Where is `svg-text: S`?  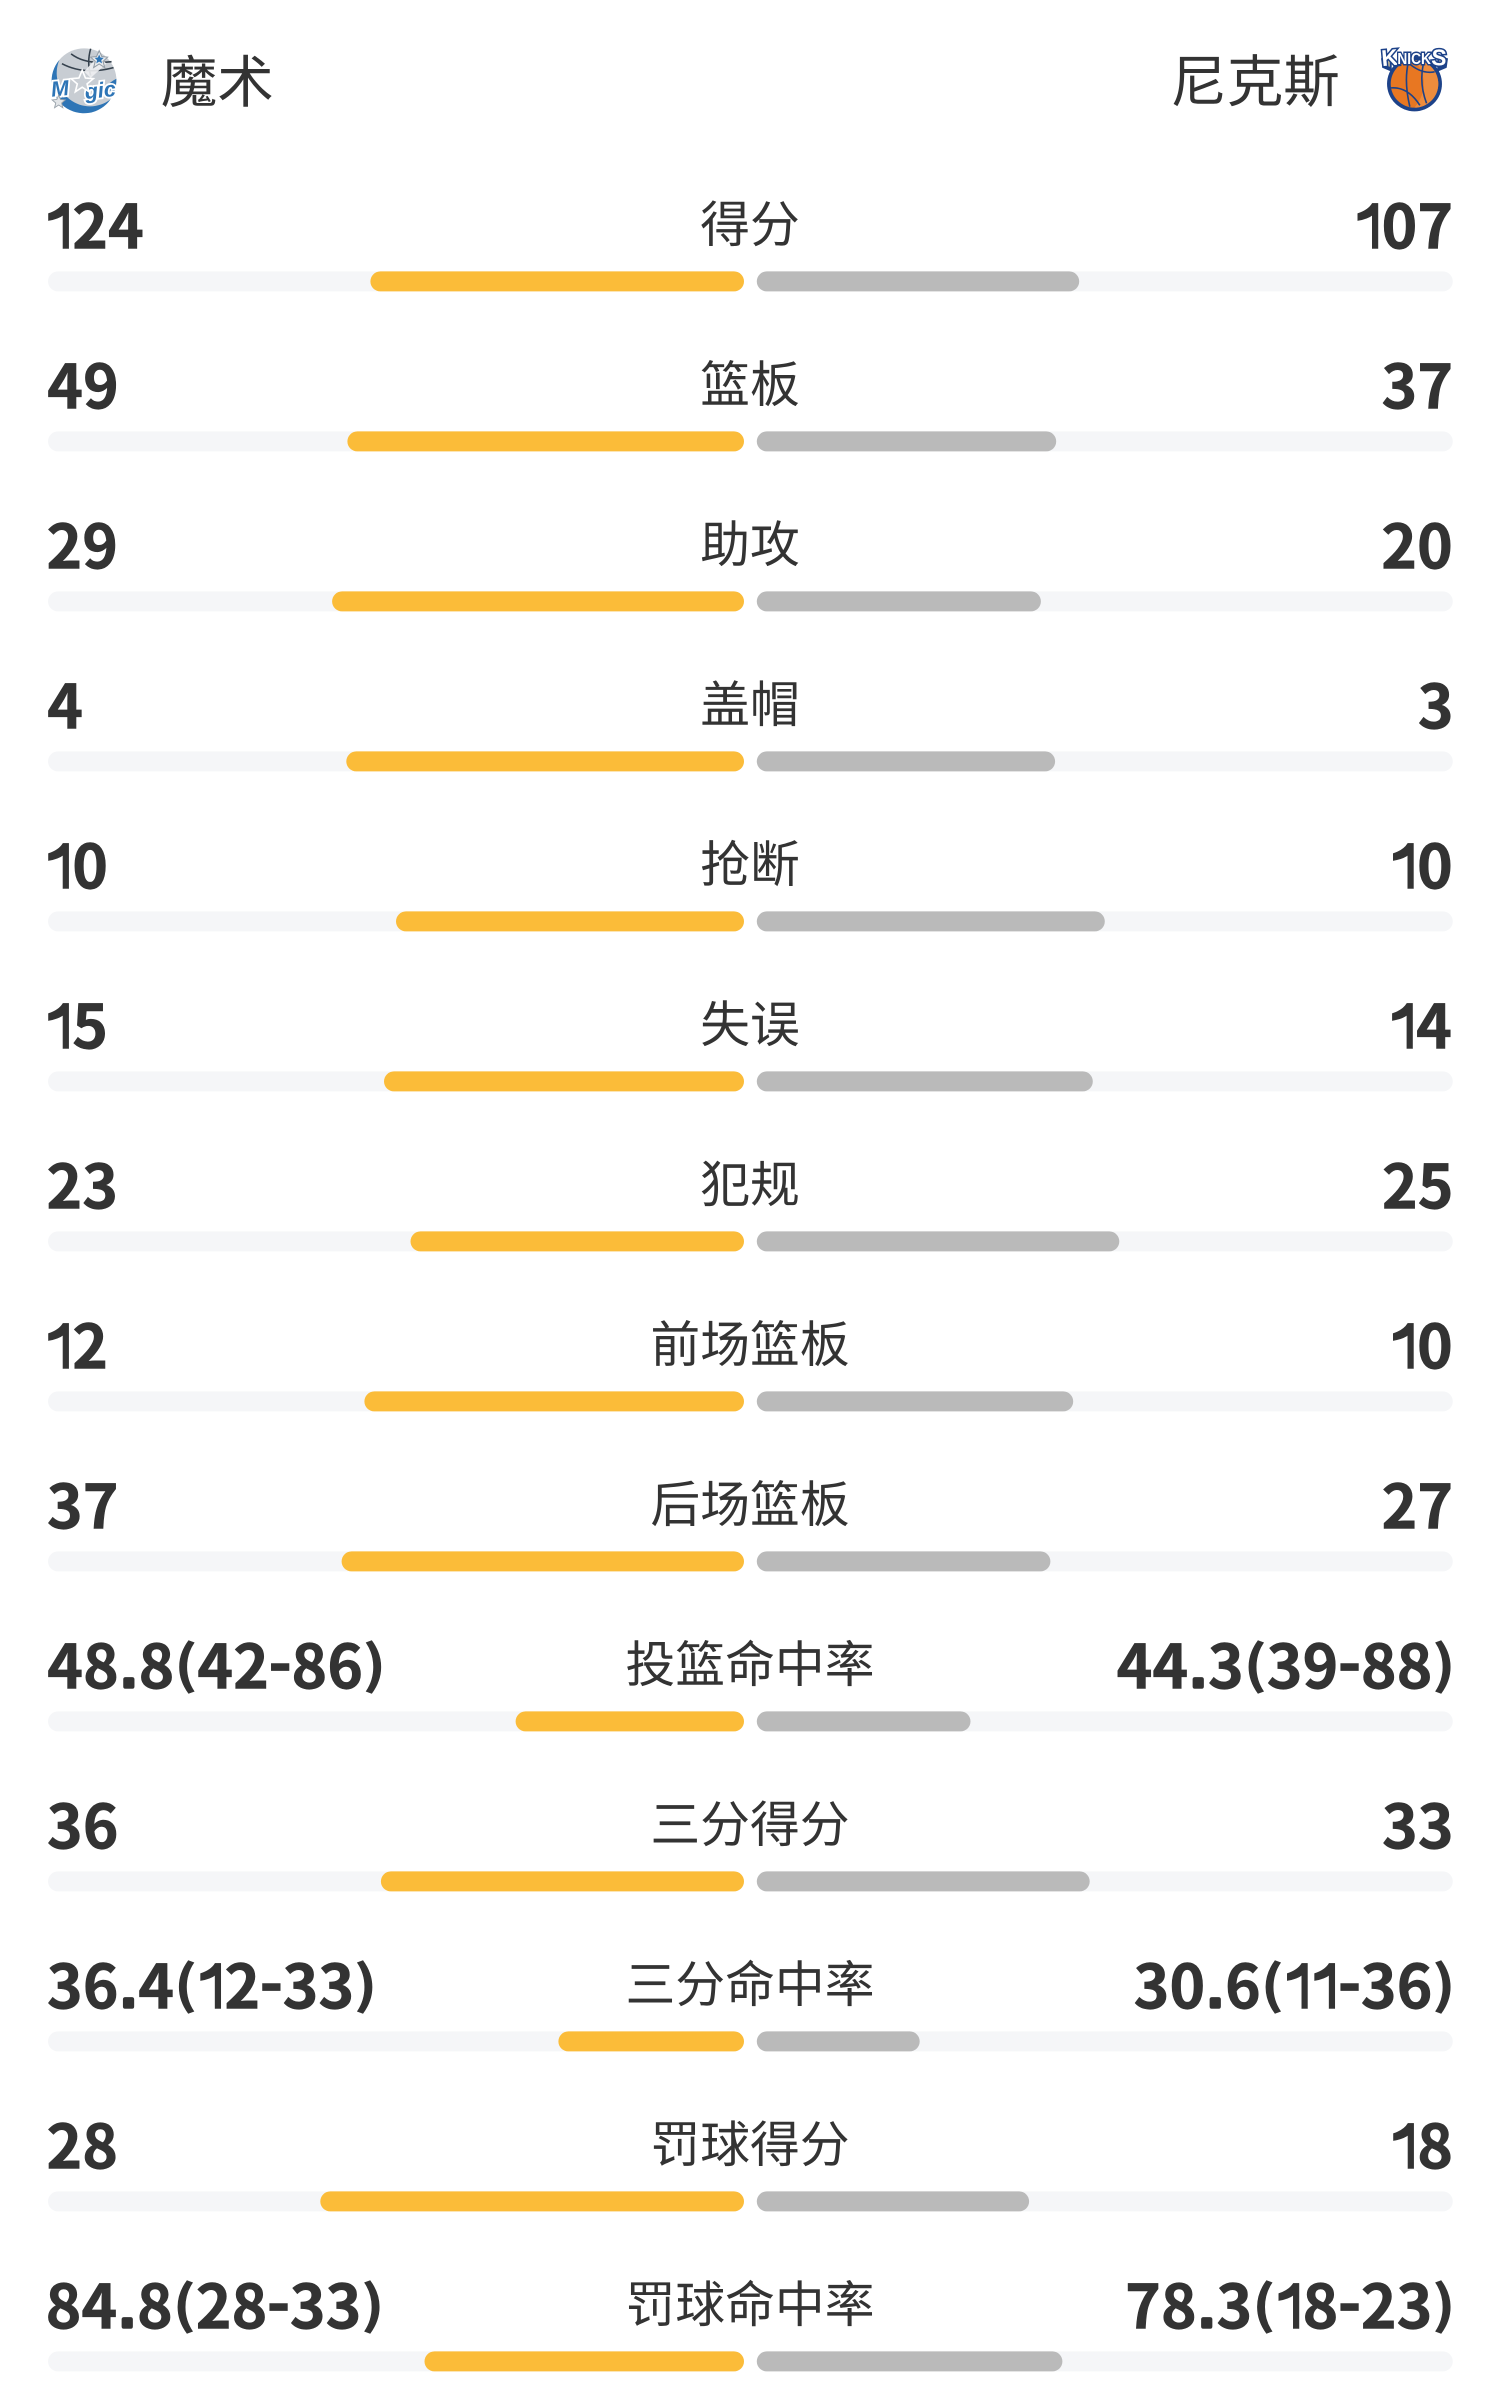 svg-text: S is located at coordinates (1439, 57).